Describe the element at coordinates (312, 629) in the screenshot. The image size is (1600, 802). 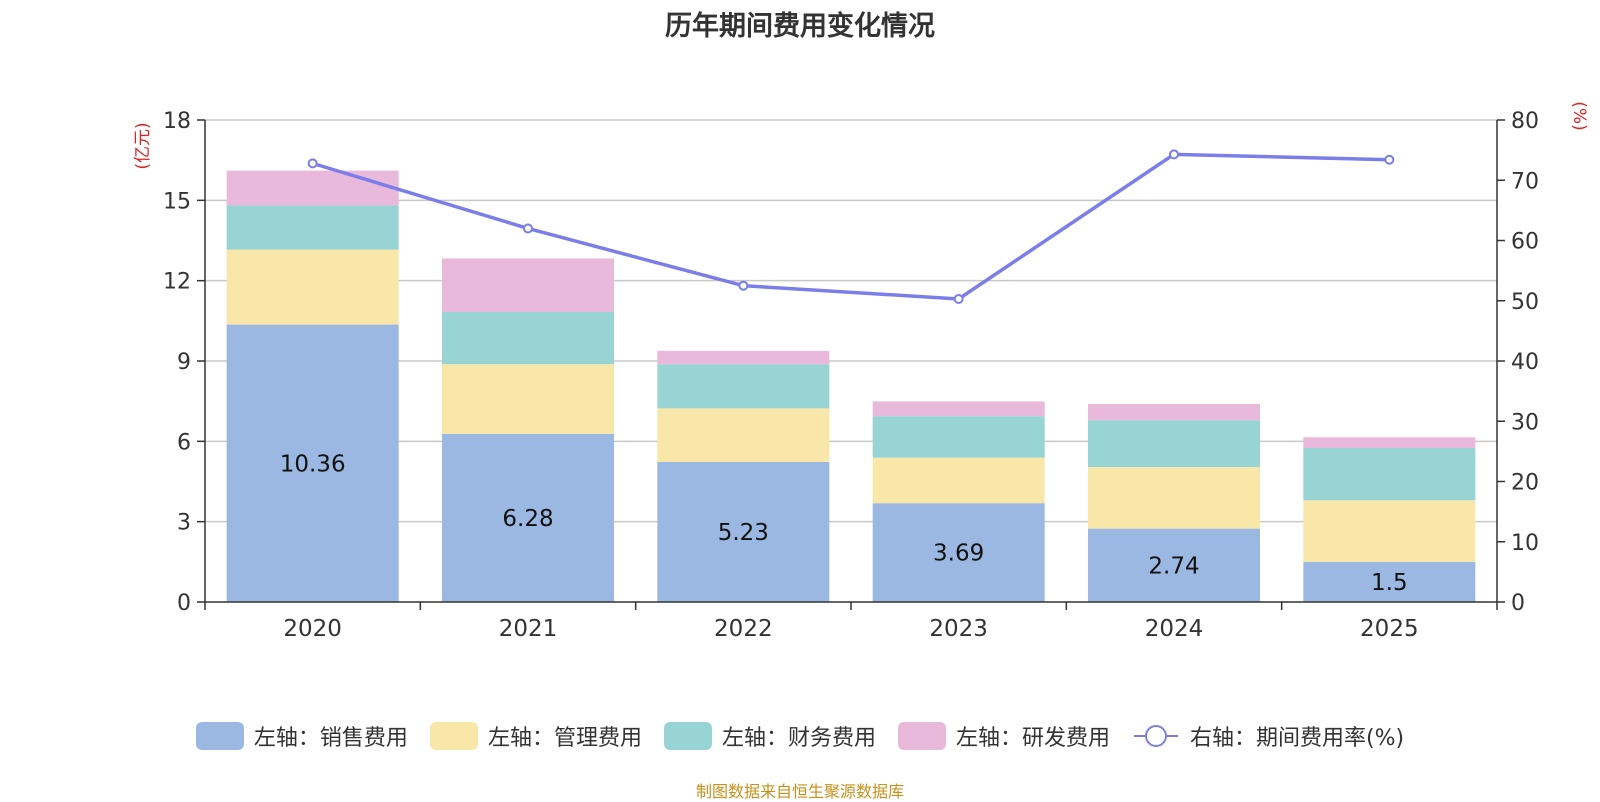
I see `x-tick-label-2020: 2020` at that location.